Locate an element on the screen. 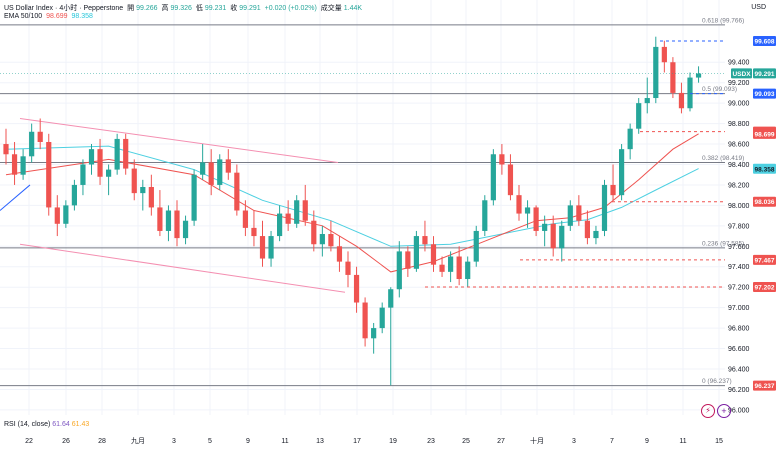 Image resolution: width=778 pixels, height=450 pixels. open-label: 開 is located at coordinates (131, 8).